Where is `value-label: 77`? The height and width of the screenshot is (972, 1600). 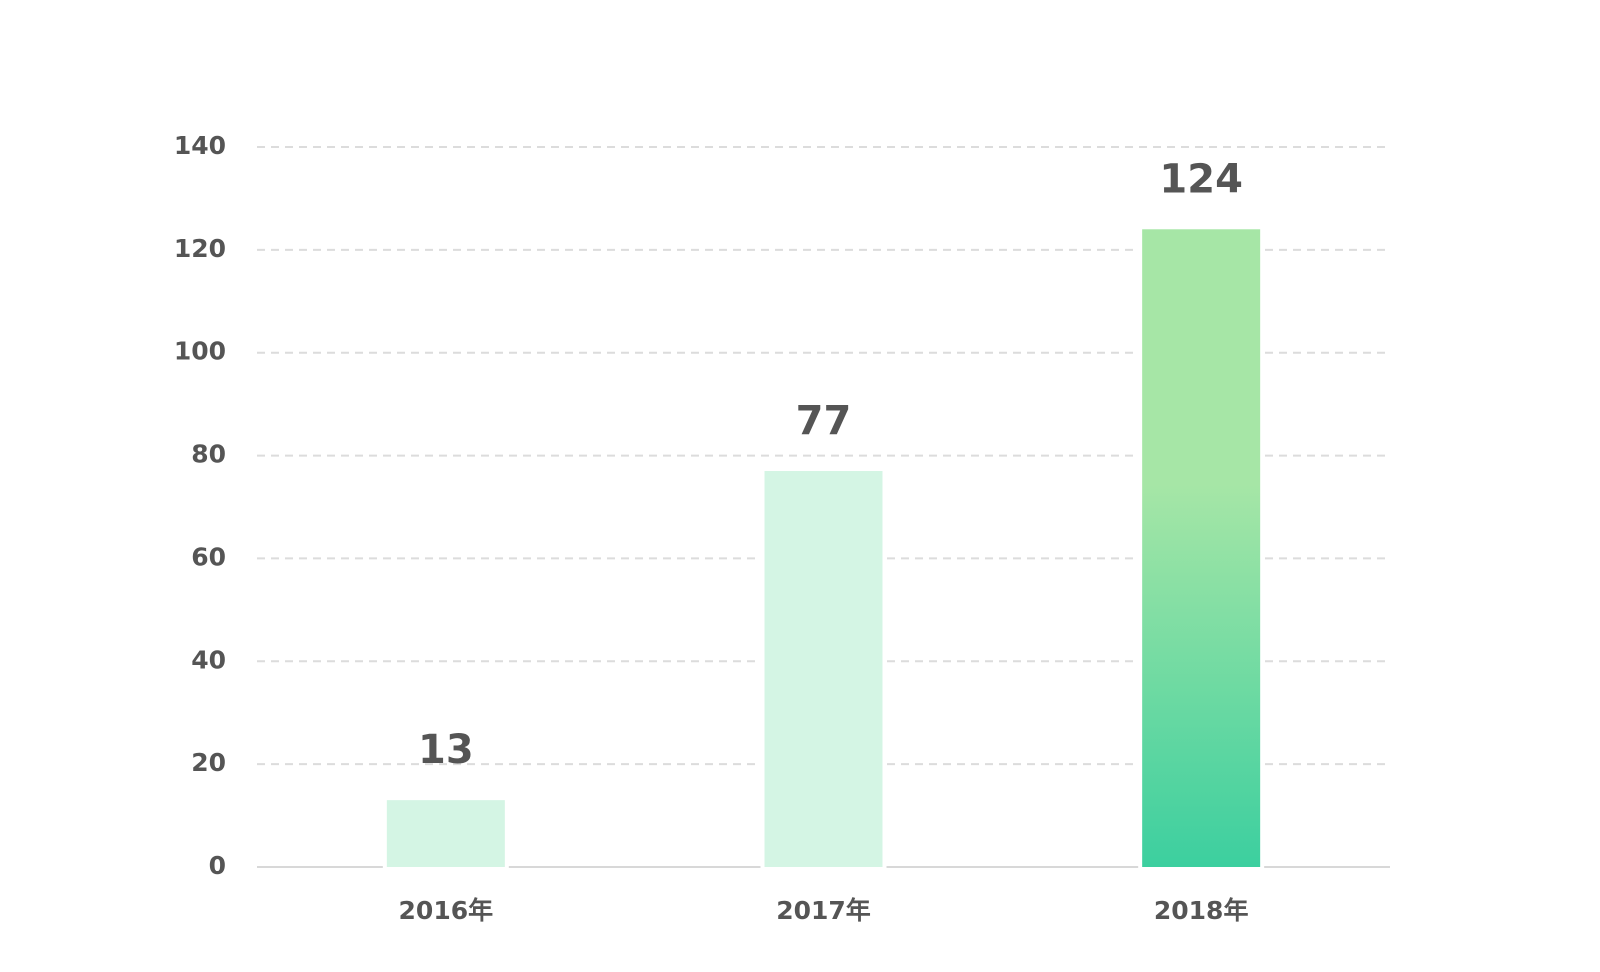
value-label: 77 is located at coordinates (824, 421).